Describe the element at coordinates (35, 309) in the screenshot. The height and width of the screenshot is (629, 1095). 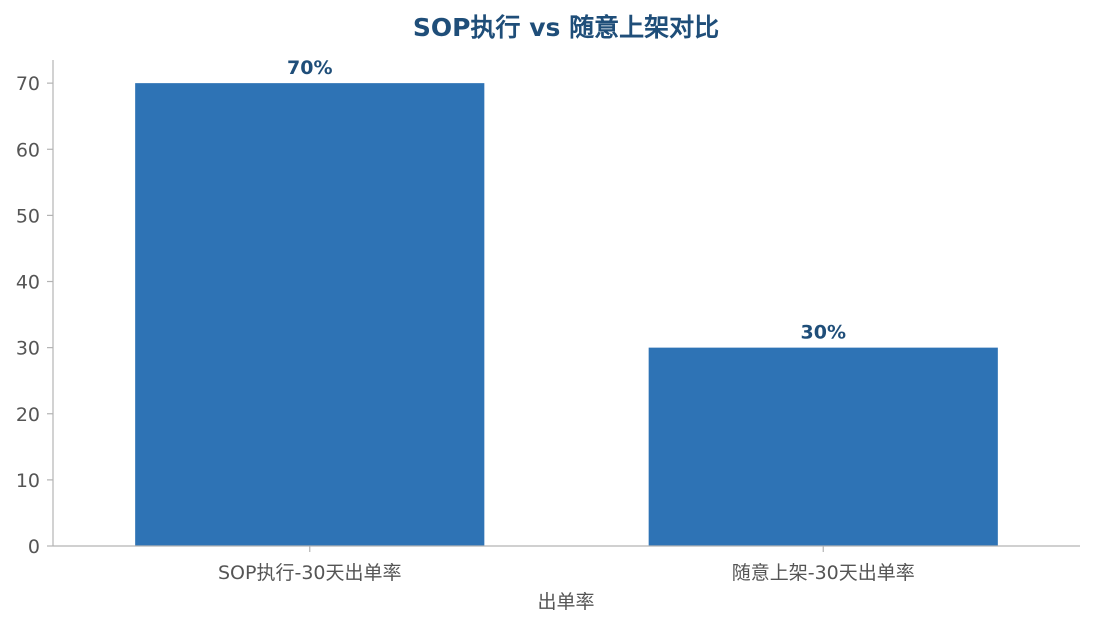
I see `y-axis: 0 10 20 30 40 50 60 70` at that location.